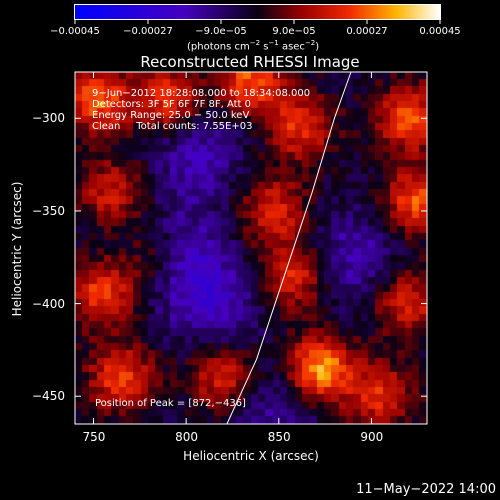 This screenshot has width=500, height=500. I want to click on y-tick-label: −300, so click(48, 118).